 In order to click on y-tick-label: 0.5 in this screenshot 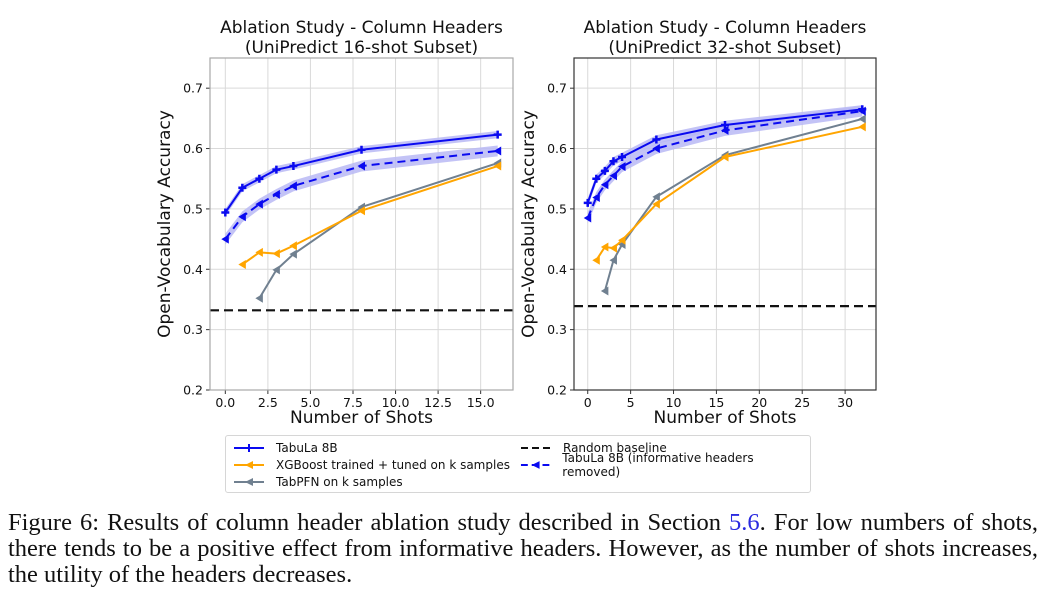, I will do `click(557, 208)`.